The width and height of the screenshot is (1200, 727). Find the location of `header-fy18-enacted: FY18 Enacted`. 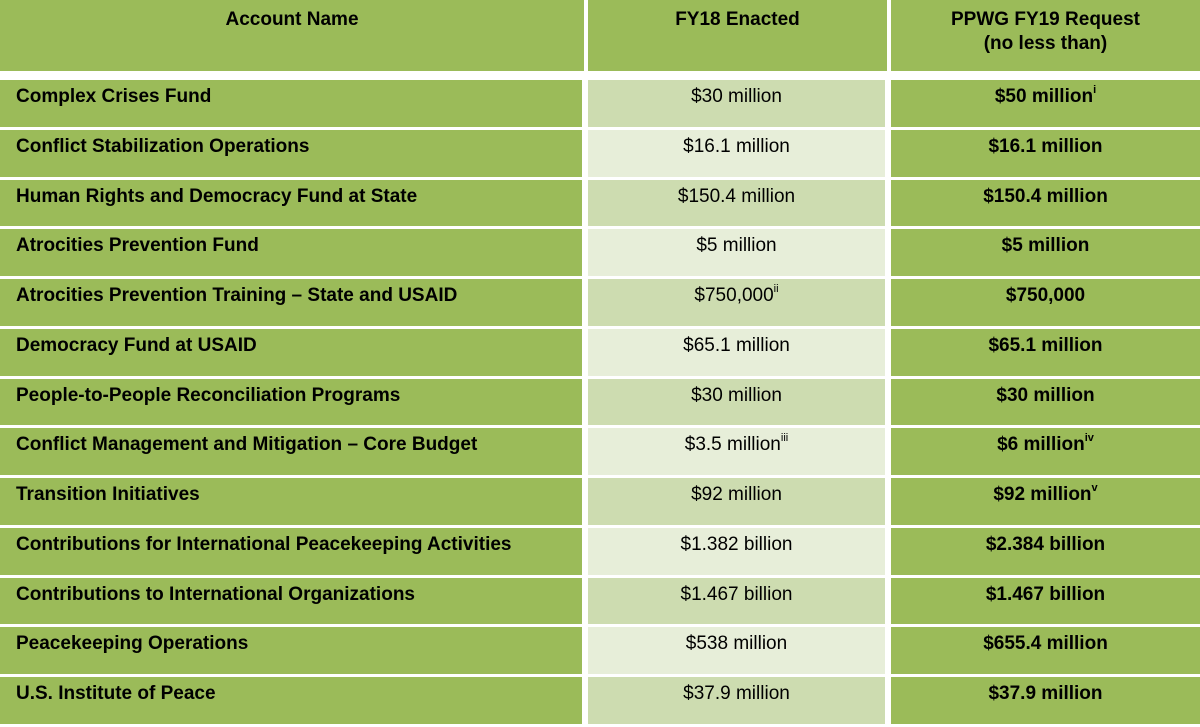

header-fy18-enacted: FY18 Enacted is located at coordinates (739, 40).